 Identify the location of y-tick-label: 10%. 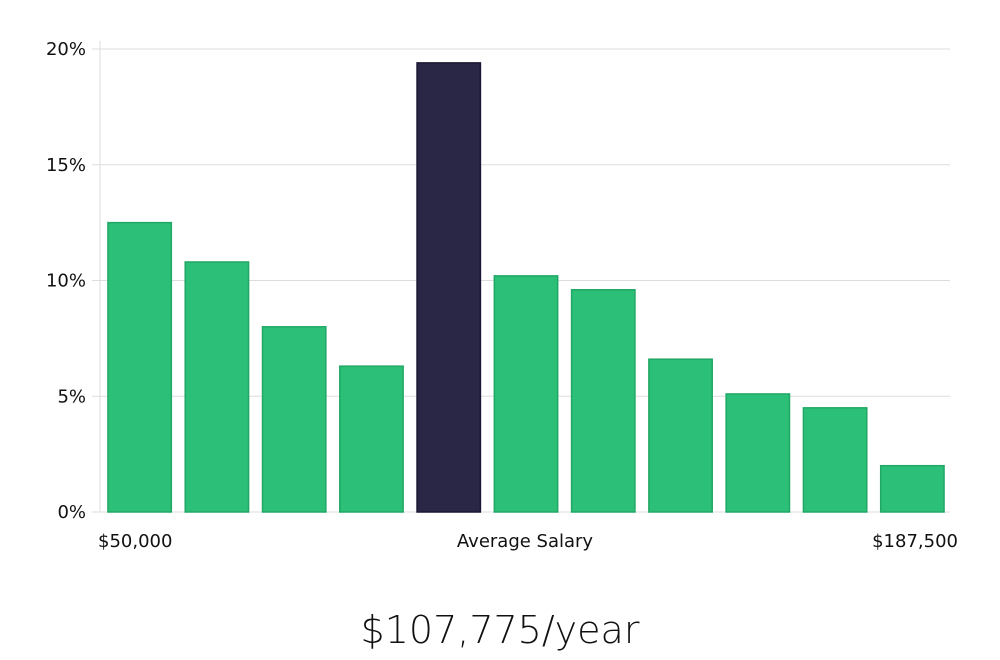
(66, 281).